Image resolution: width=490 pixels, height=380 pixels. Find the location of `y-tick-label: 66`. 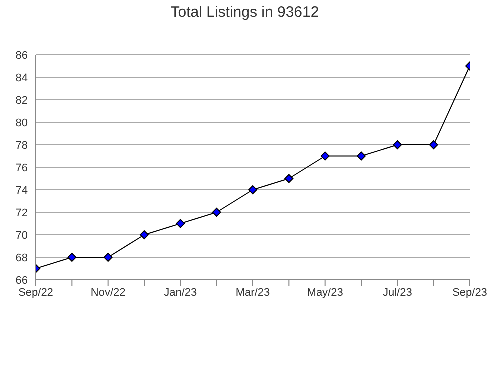

y-tick-label: 66 is located at coordinates (22, 280).